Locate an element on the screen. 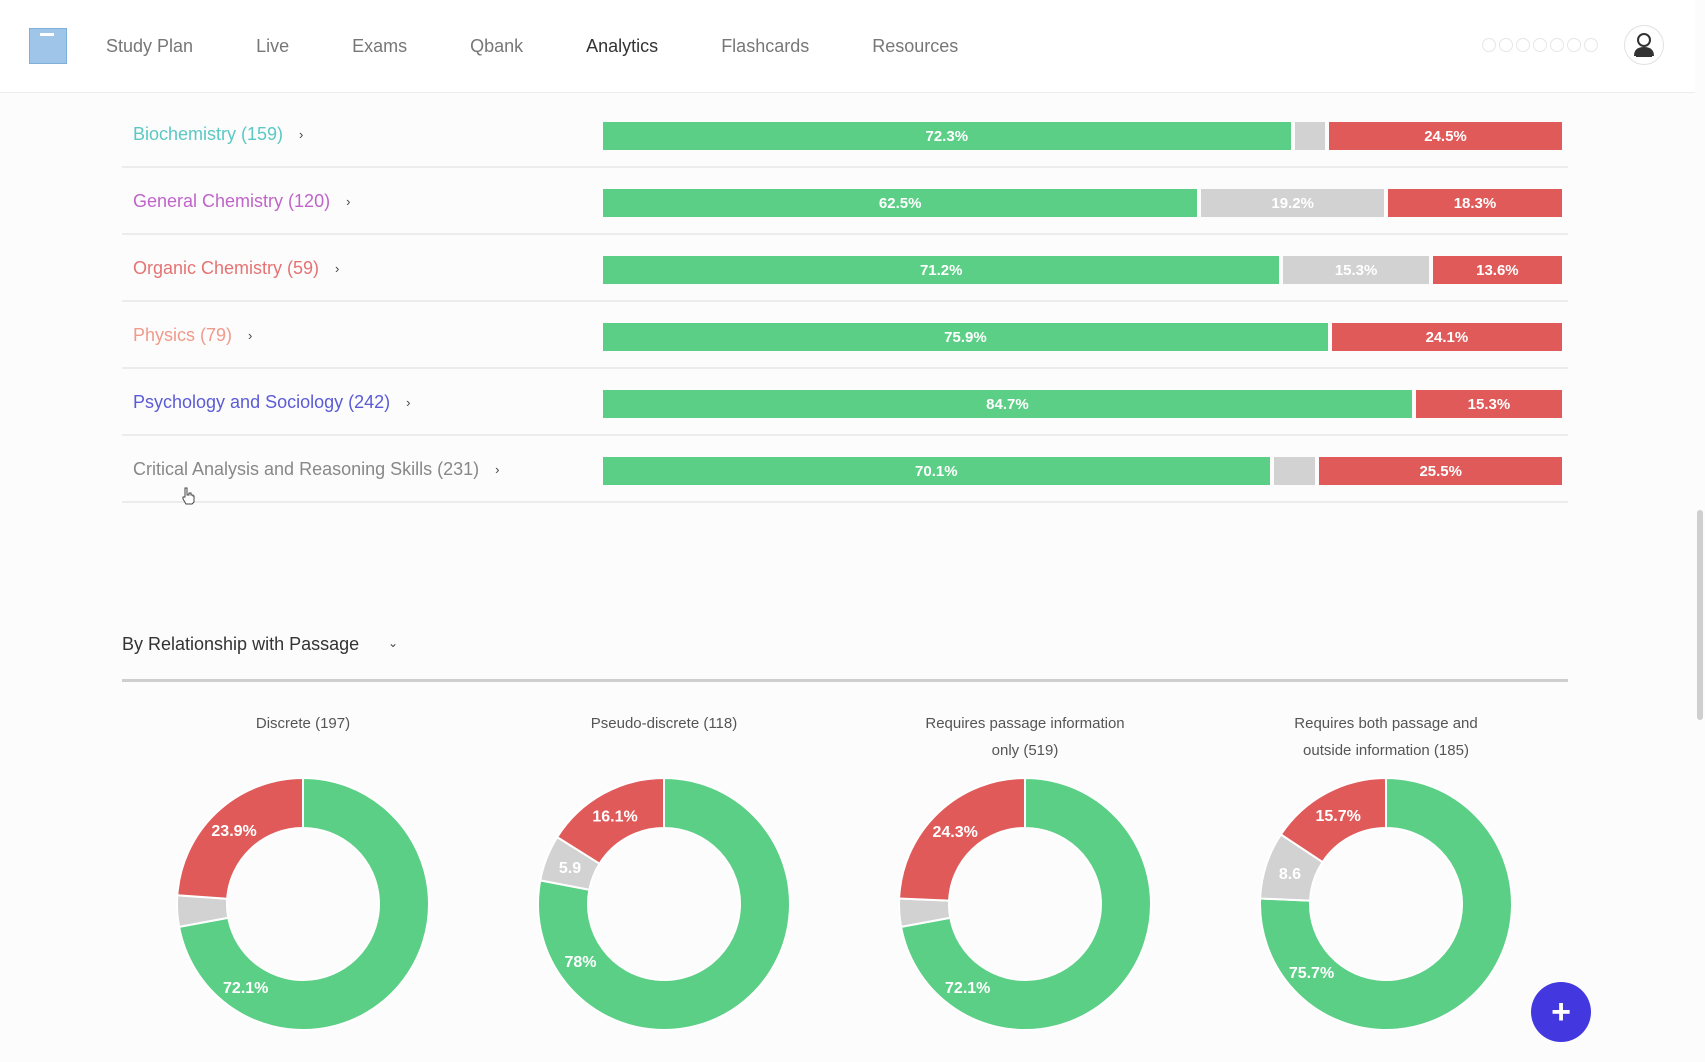  performance-bar: 71.2% 15.3% 13.6% is located at coordinates (1082, 270).